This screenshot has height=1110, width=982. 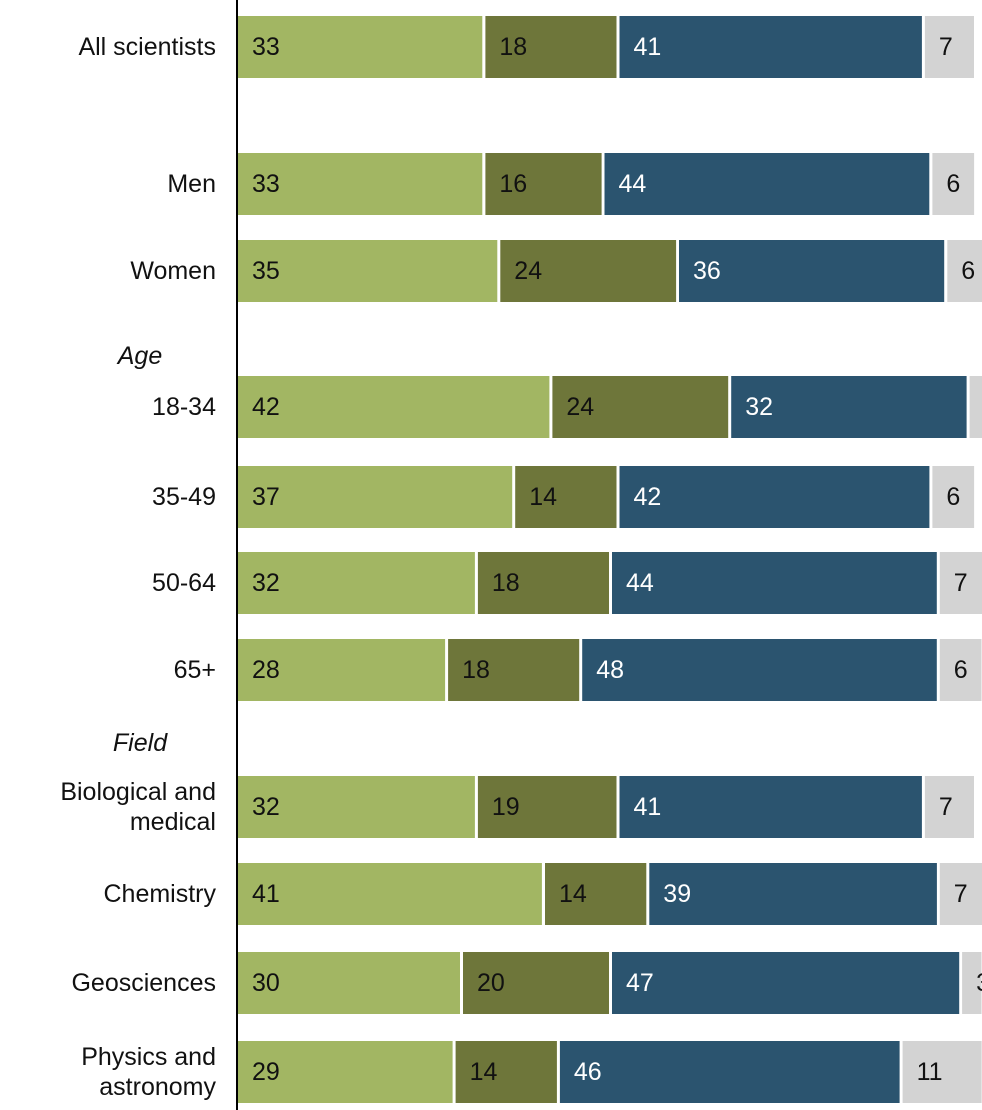 What do you see at coordinates (173, 822) in the screenshot?
I see `row-label: medical` at bounding box center [173, 822].